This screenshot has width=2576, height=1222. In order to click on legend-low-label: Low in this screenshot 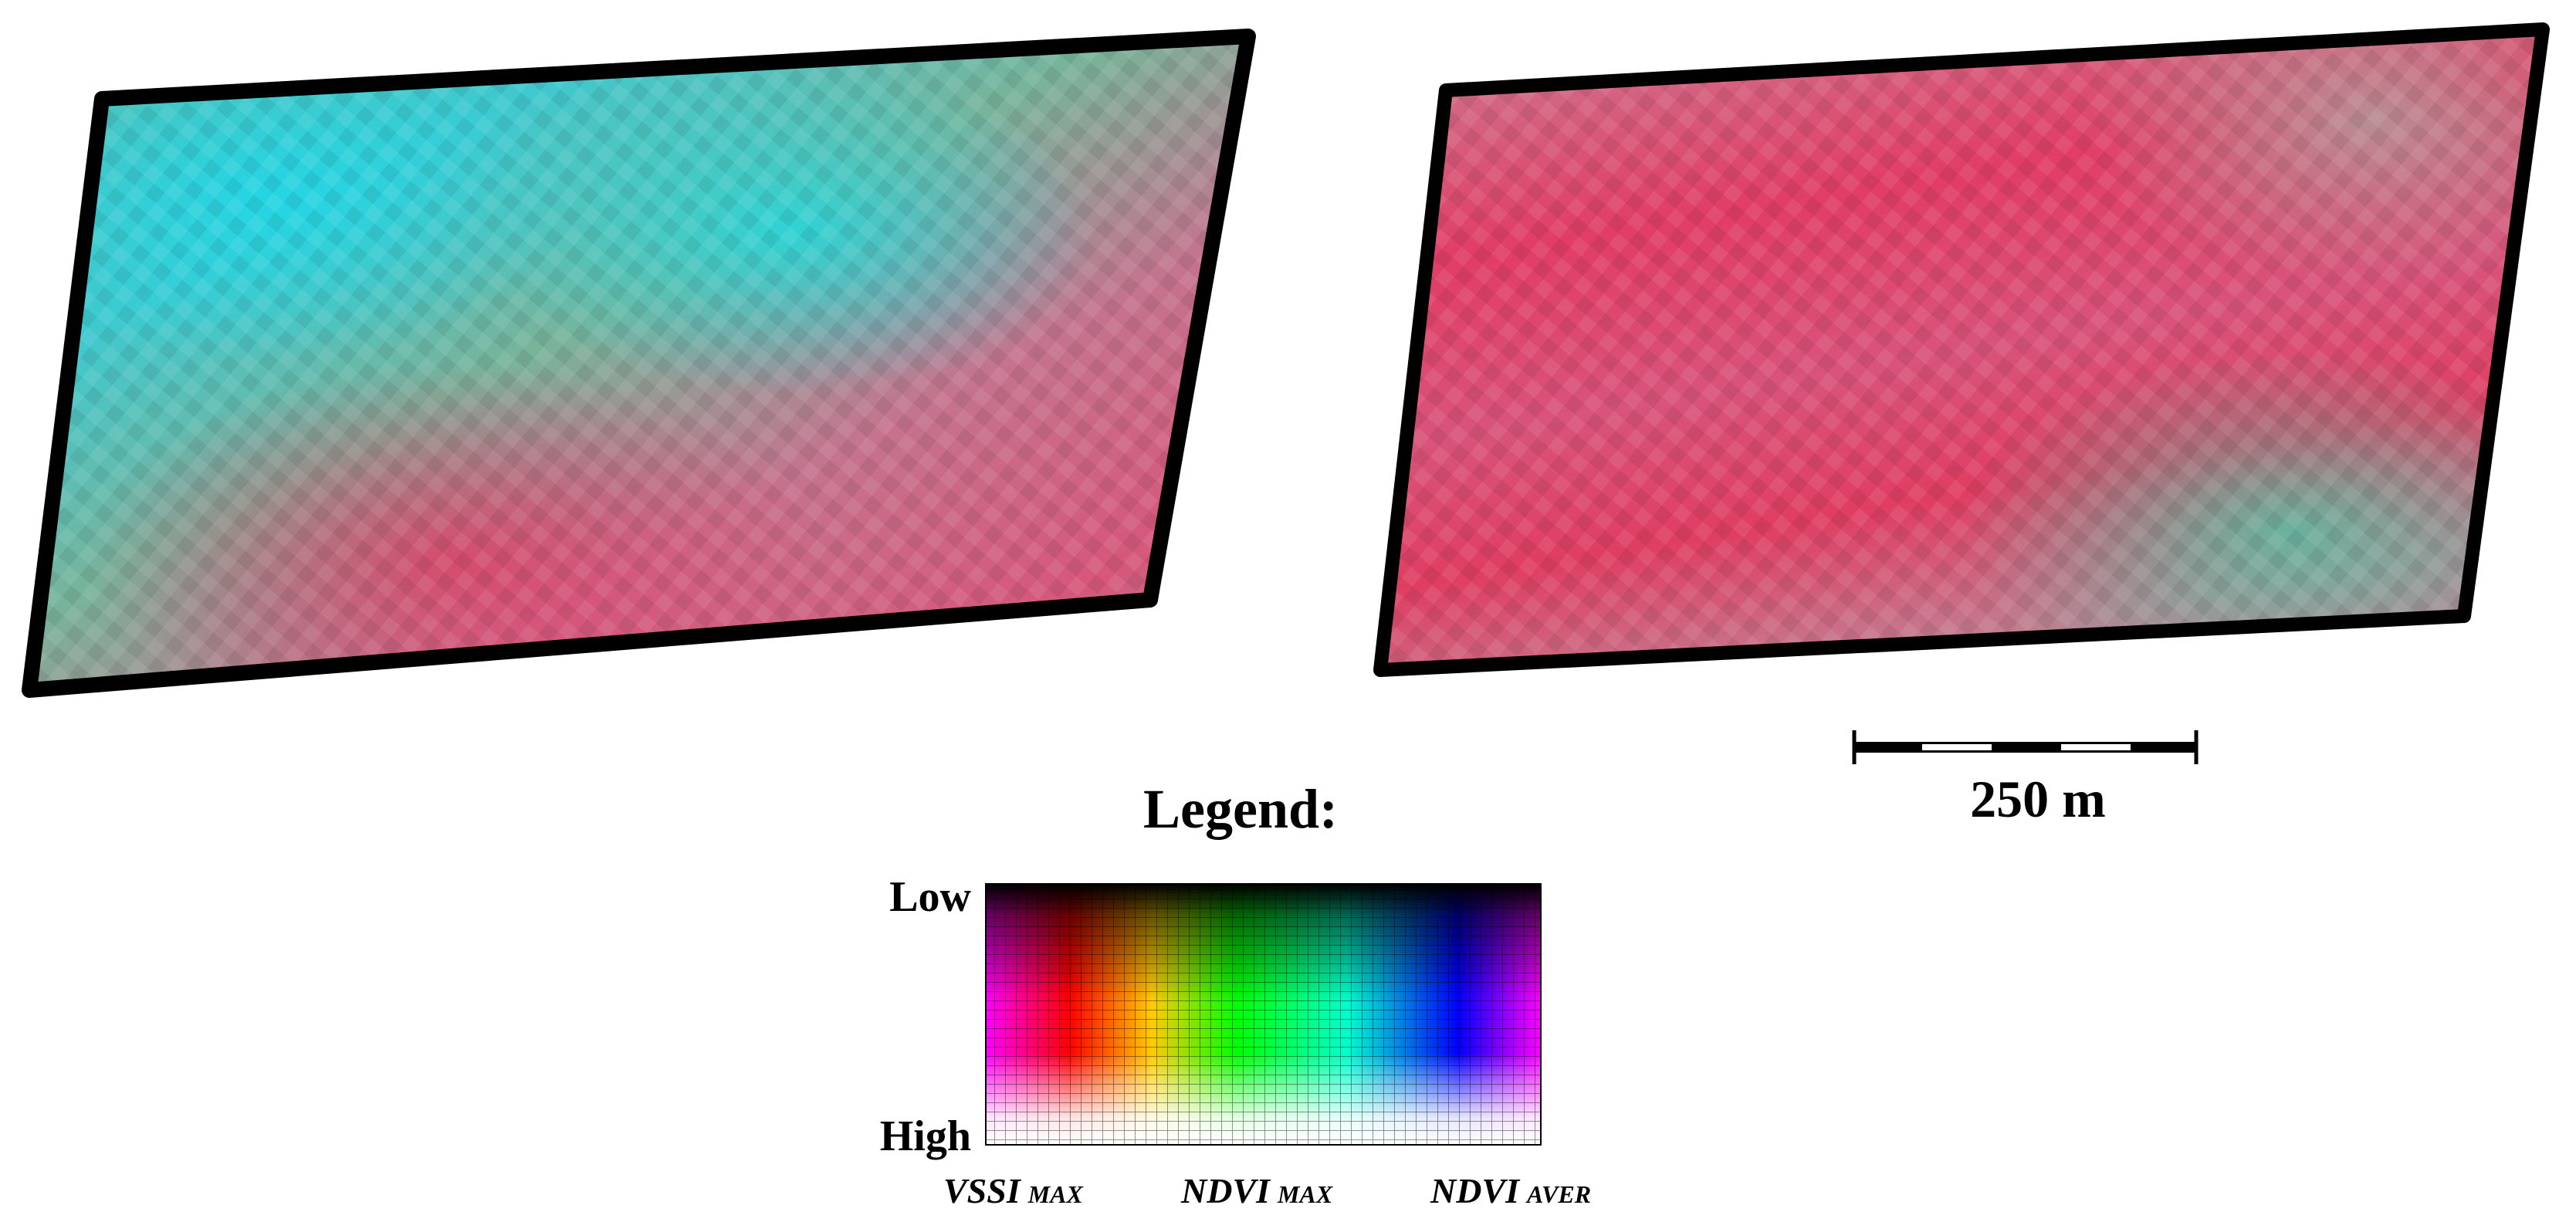, I will do `click(930, 897)`.